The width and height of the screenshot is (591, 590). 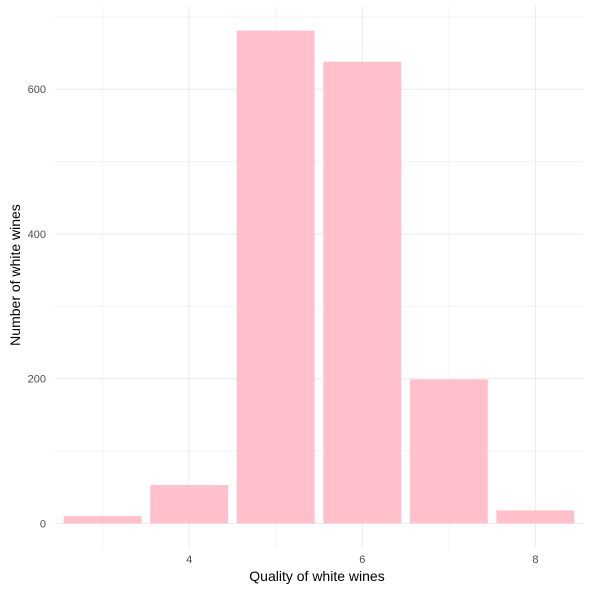 I want to click on x-tick-label: 8, so click(x=535, y=560).